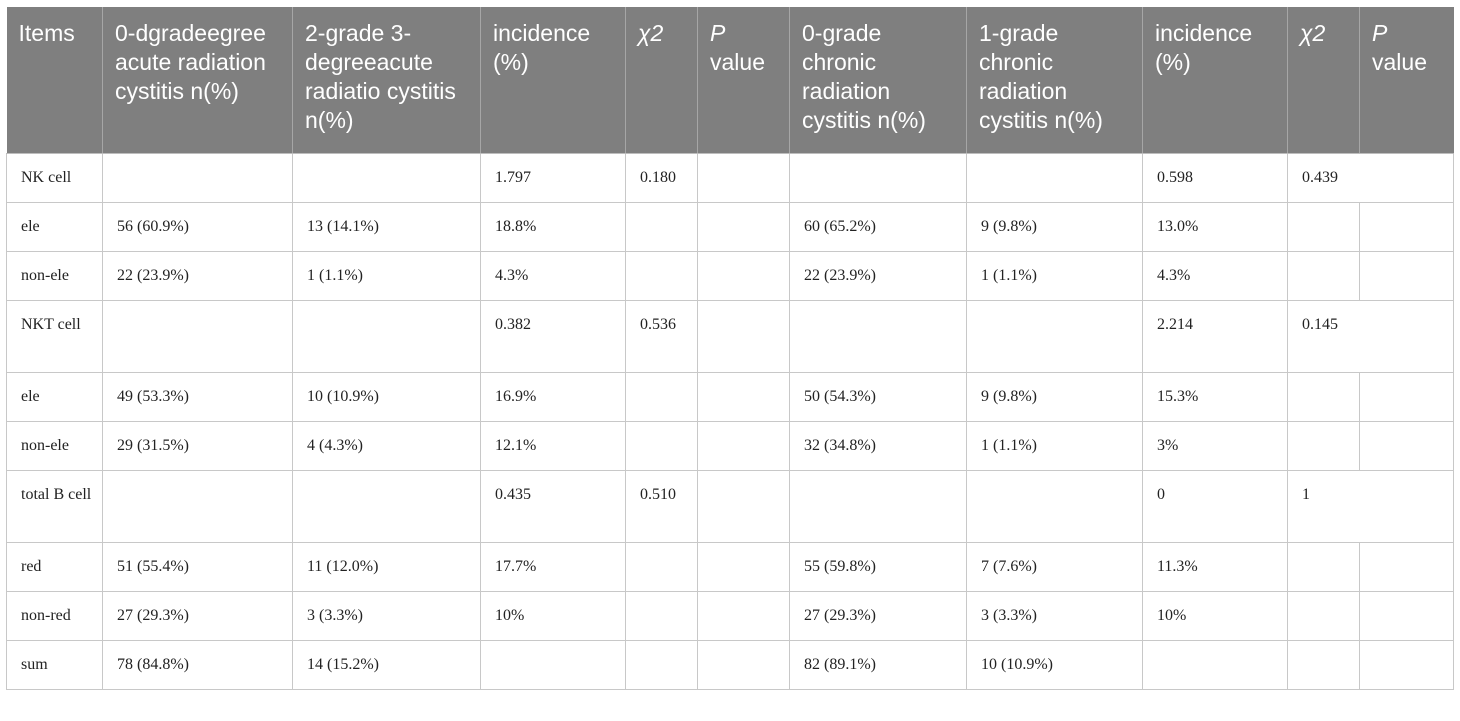  I want to click on table-cell: 78 (84.8%), so click(197, 664).